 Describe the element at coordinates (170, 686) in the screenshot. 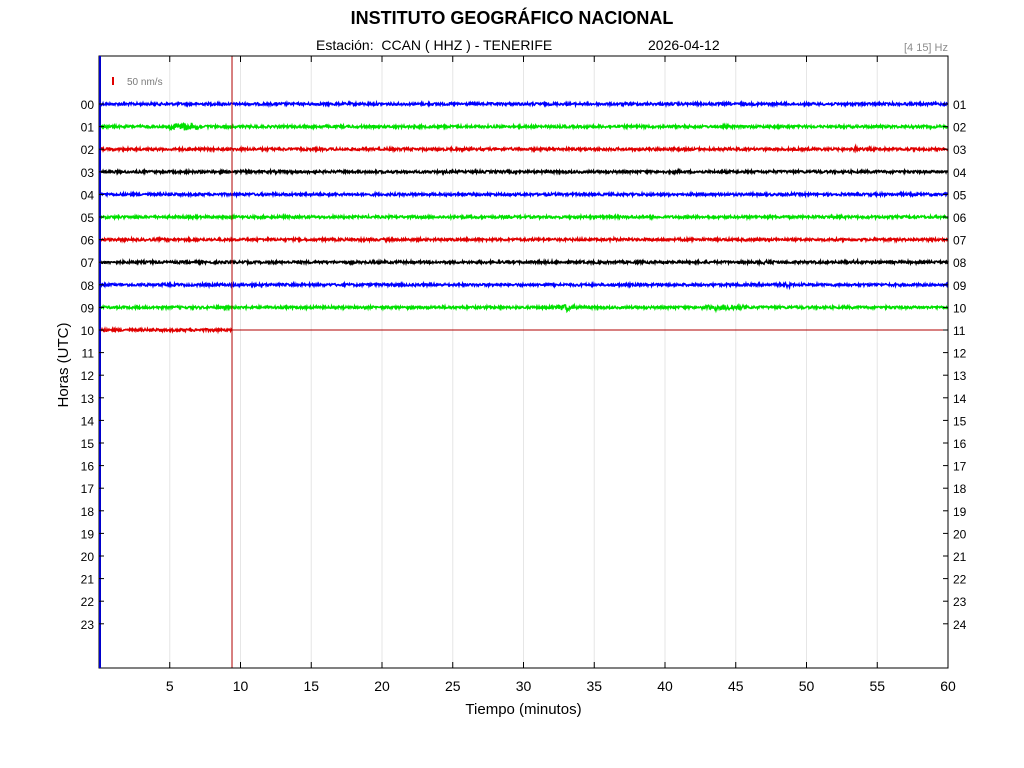

I see `x-tick-label: 5` at that location.